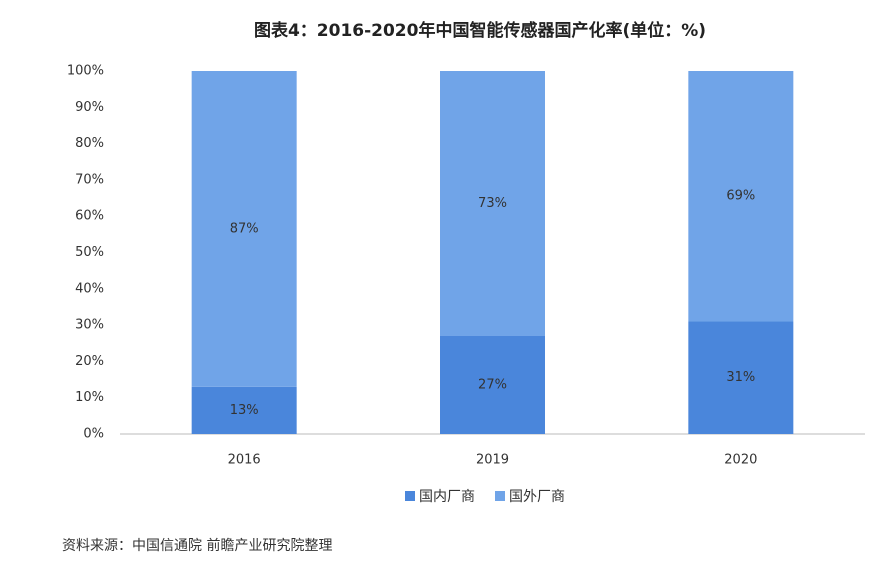  Describe the element at coordinates (89, 143) in the screenshot. I see `y-tick-label: 80%` at that location.